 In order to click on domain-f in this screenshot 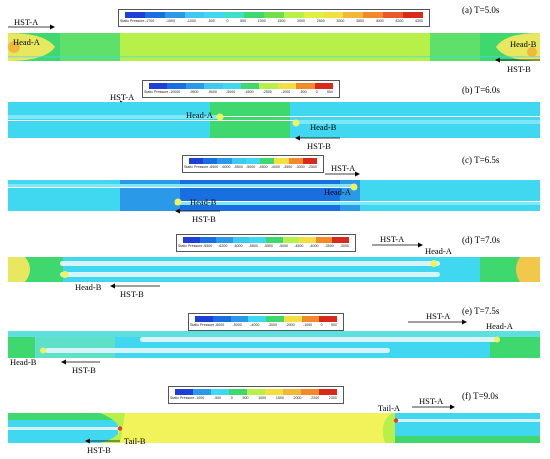, I will do `click(274, 423)`.